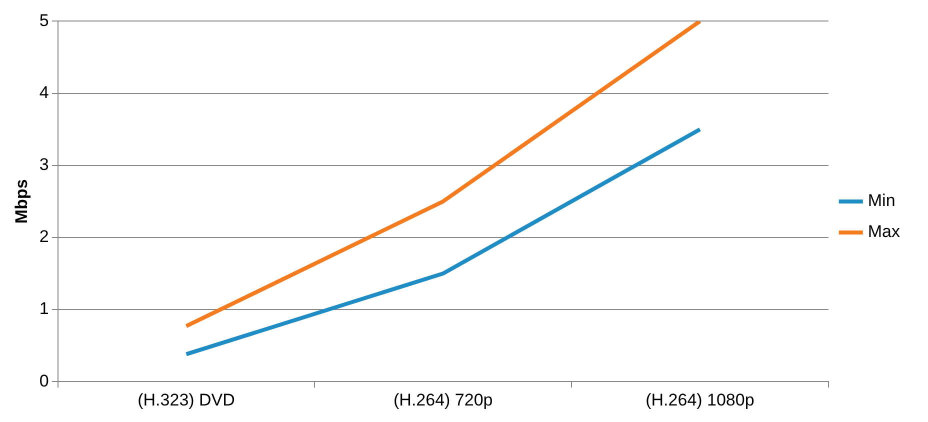 The height and width of the screenshot is (422, 928). What do you see at coordinates (882, 200) in the screenshot?
I see `legend-label: Min` at bounding box center [882, 200].